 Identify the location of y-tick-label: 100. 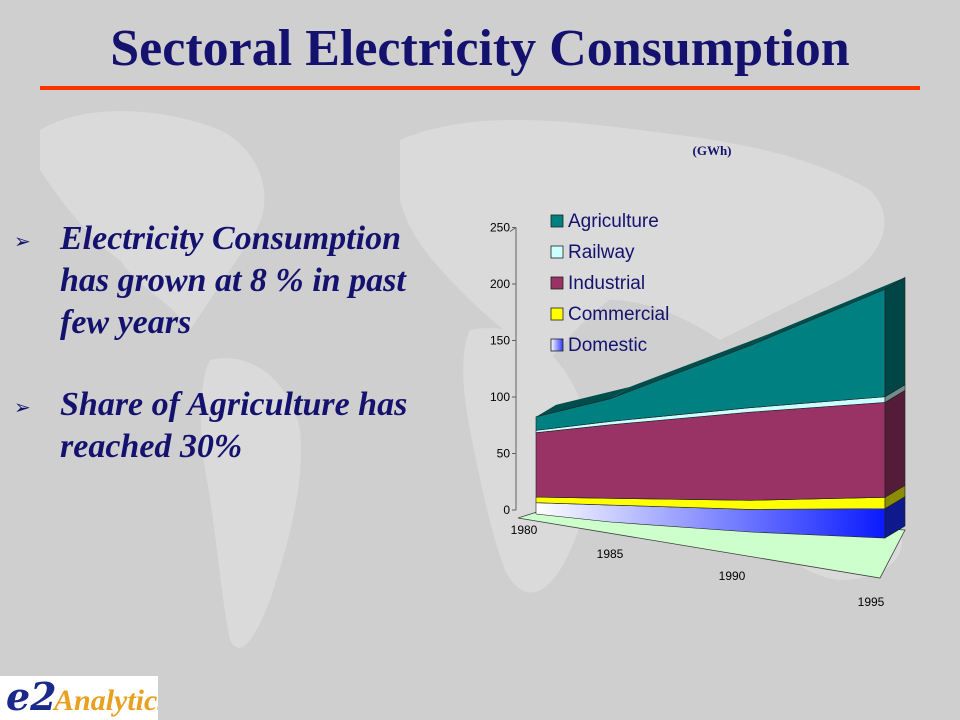
(500, 397).